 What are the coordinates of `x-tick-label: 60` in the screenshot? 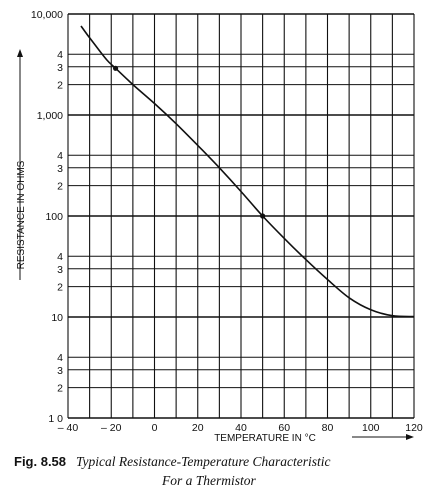 It's located at (284, 428).